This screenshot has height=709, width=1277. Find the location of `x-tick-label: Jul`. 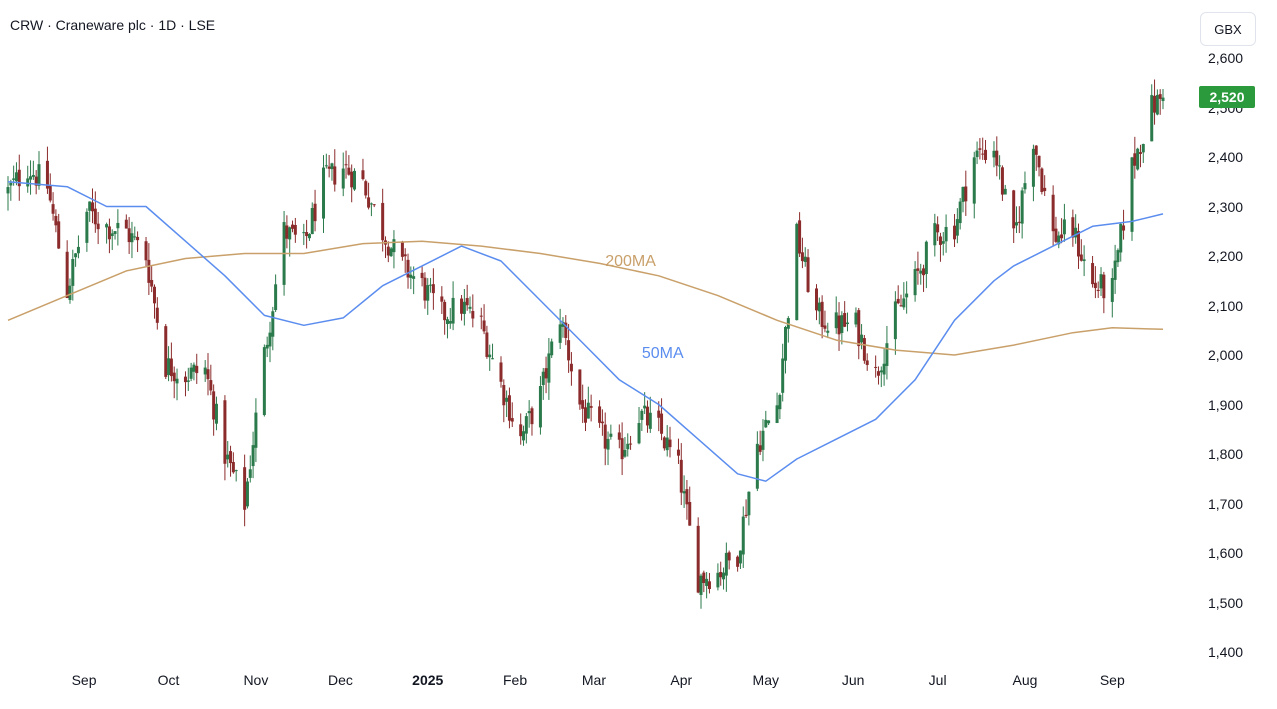

x-tick-label: Jul is located at coordinates (937, 680).